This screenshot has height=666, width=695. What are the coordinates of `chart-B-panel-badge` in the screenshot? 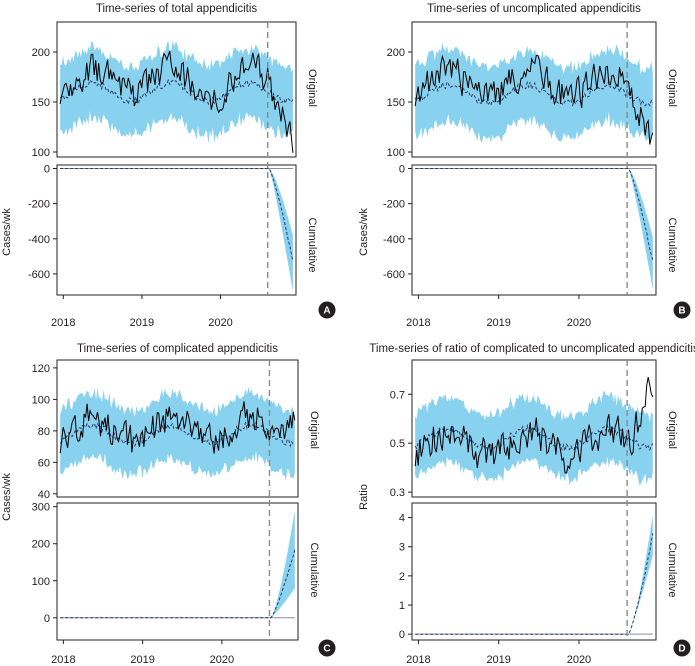 It's located at (682, 310).